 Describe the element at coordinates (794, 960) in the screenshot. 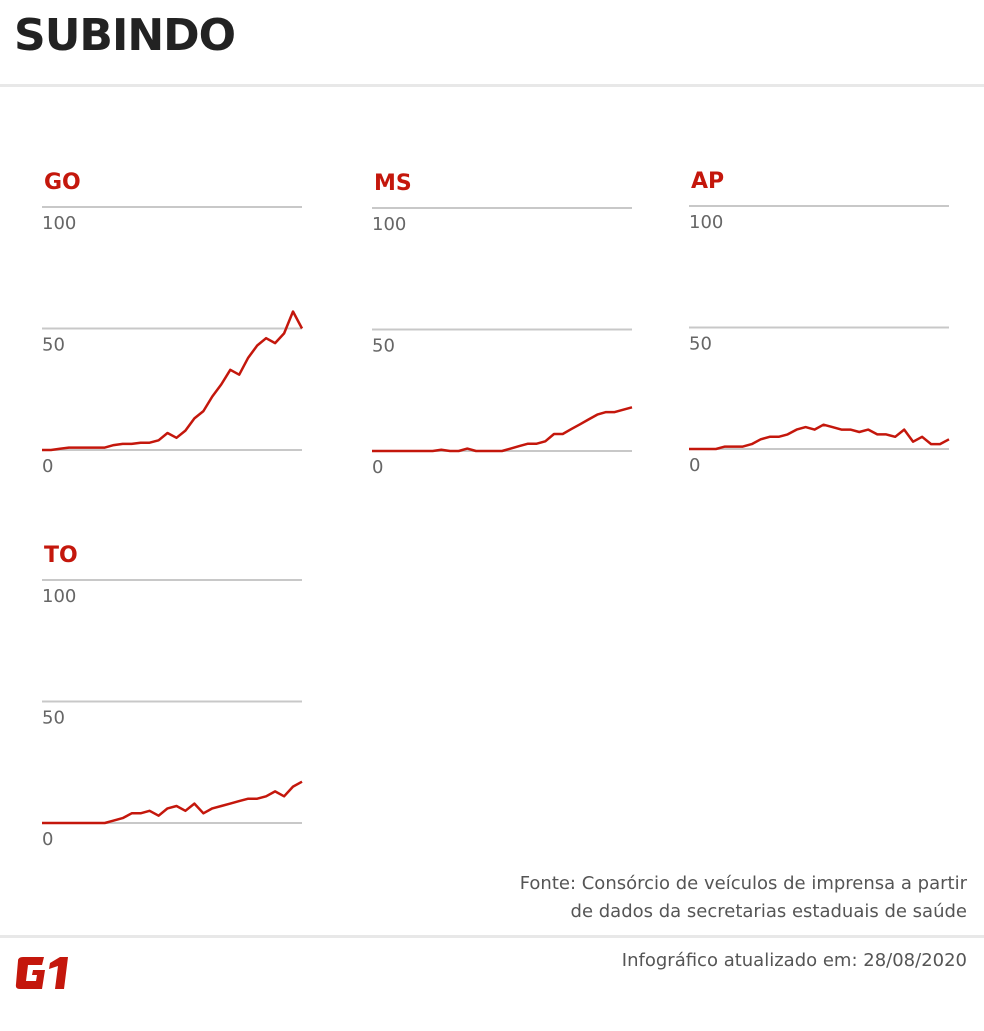

I see `updated-date: Infográfico atualizado em: 28/08/2020` at that location.